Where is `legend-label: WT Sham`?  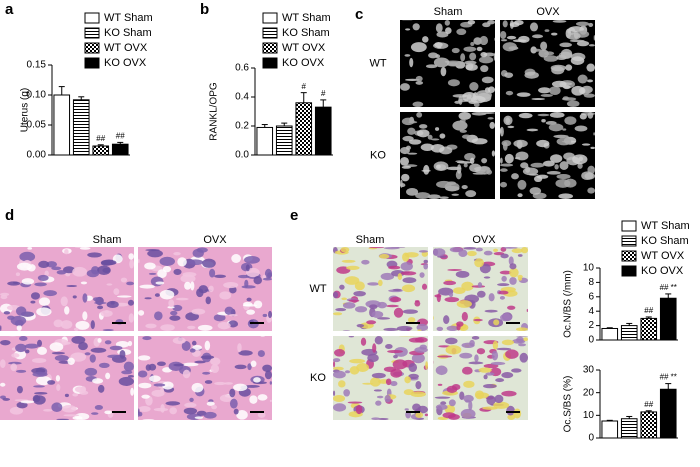 legend-label: WT Sham is located at coordinates (128, 18).